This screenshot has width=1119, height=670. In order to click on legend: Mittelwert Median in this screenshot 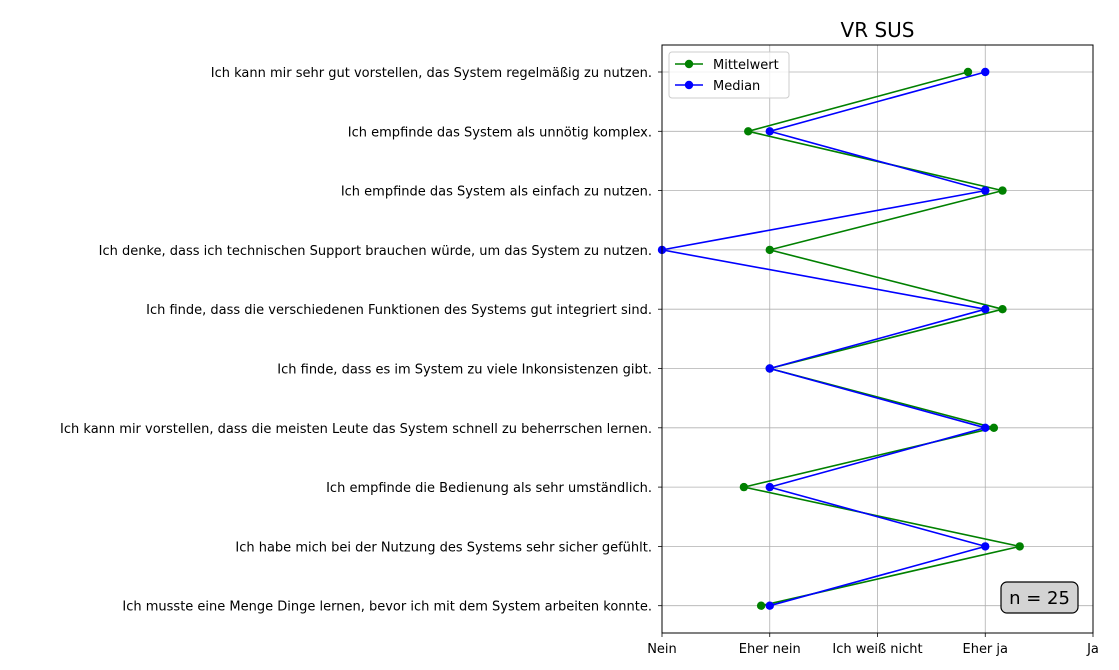, I will do `click(729, 75)`.